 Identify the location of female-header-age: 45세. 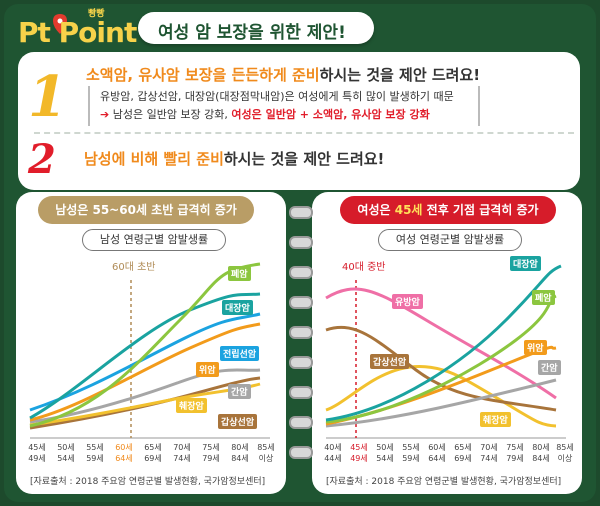
(408, 210).